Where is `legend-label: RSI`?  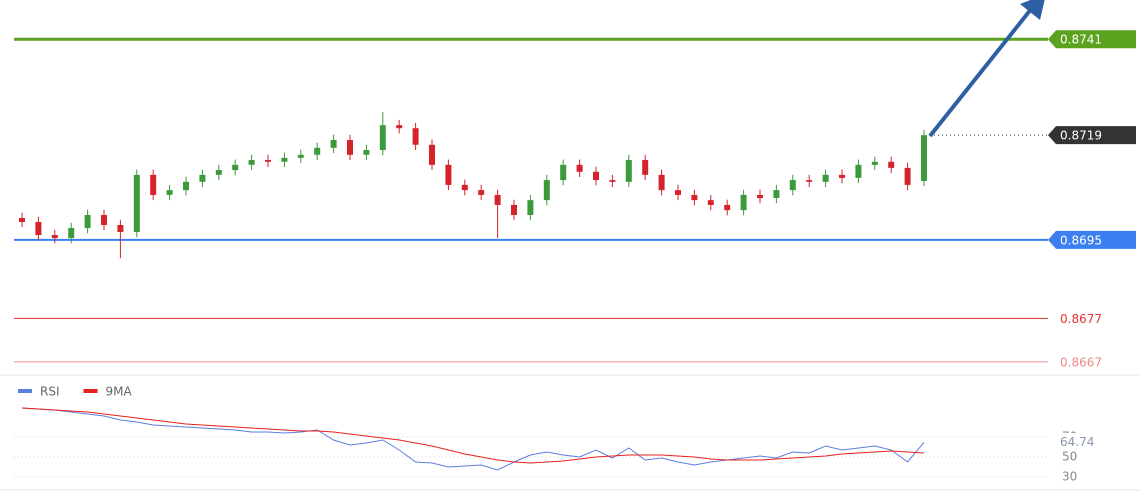
legend-label: RSI is located at coordinates (50, 392).